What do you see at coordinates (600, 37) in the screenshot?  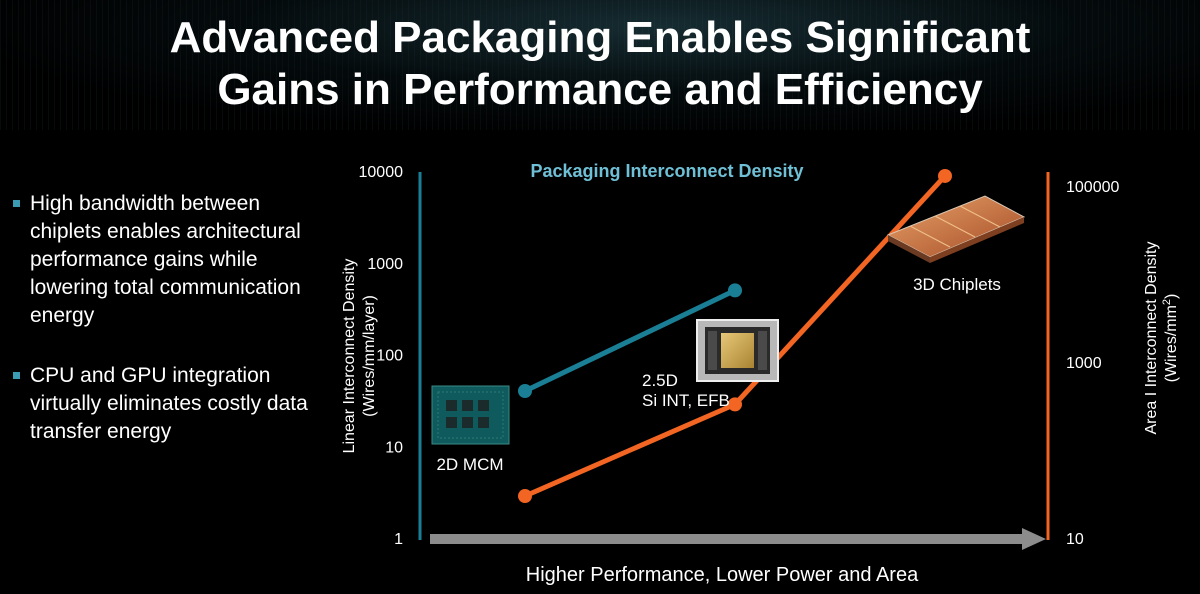 I see `slide-title-line-1: Advanced Packaging Enables Significant` at bounding box center [600, 37].